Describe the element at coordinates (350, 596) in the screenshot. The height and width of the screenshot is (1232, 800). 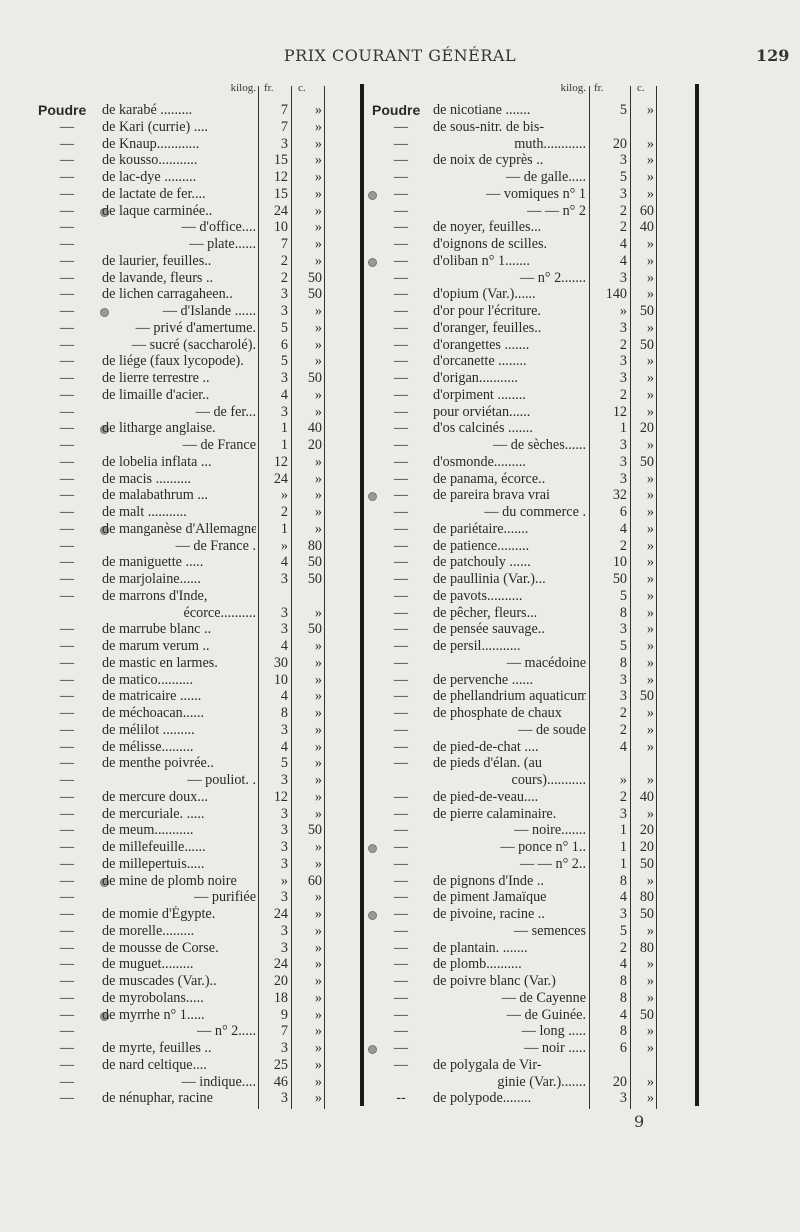
I see `price-row: — de marrons d'Inde,` at that location.